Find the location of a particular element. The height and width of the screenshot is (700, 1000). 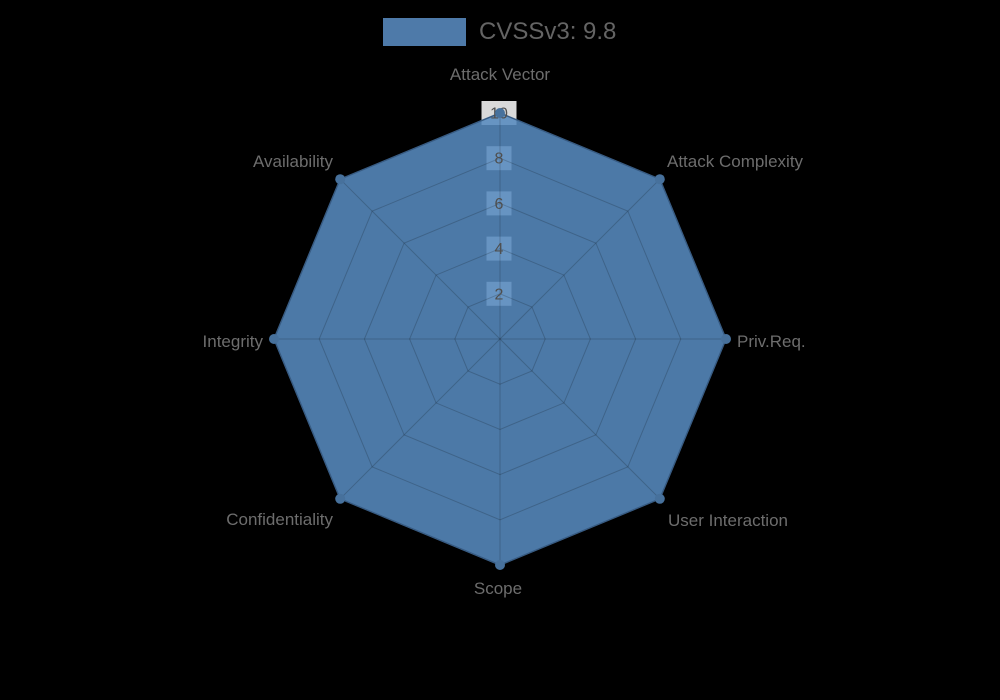

legend-label: CVSSv3: 9.8 is located at coordinates (548, 31).